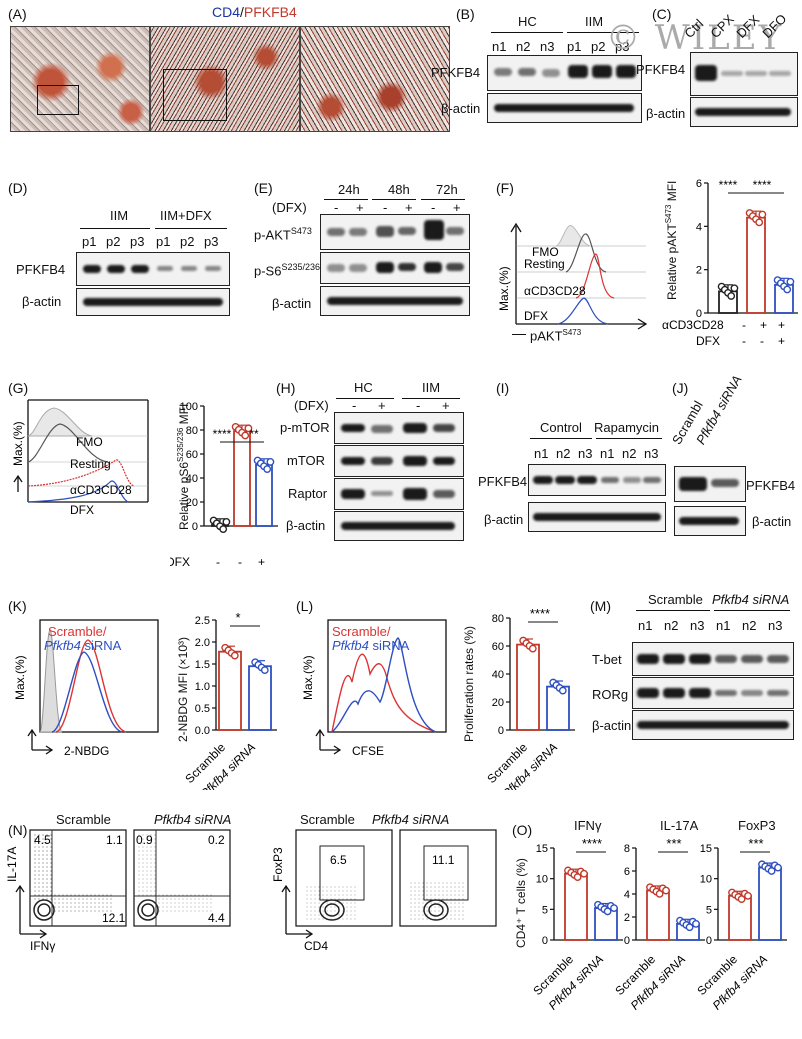  I want to click on f-row1-sign-2: +, so click(763, 325).